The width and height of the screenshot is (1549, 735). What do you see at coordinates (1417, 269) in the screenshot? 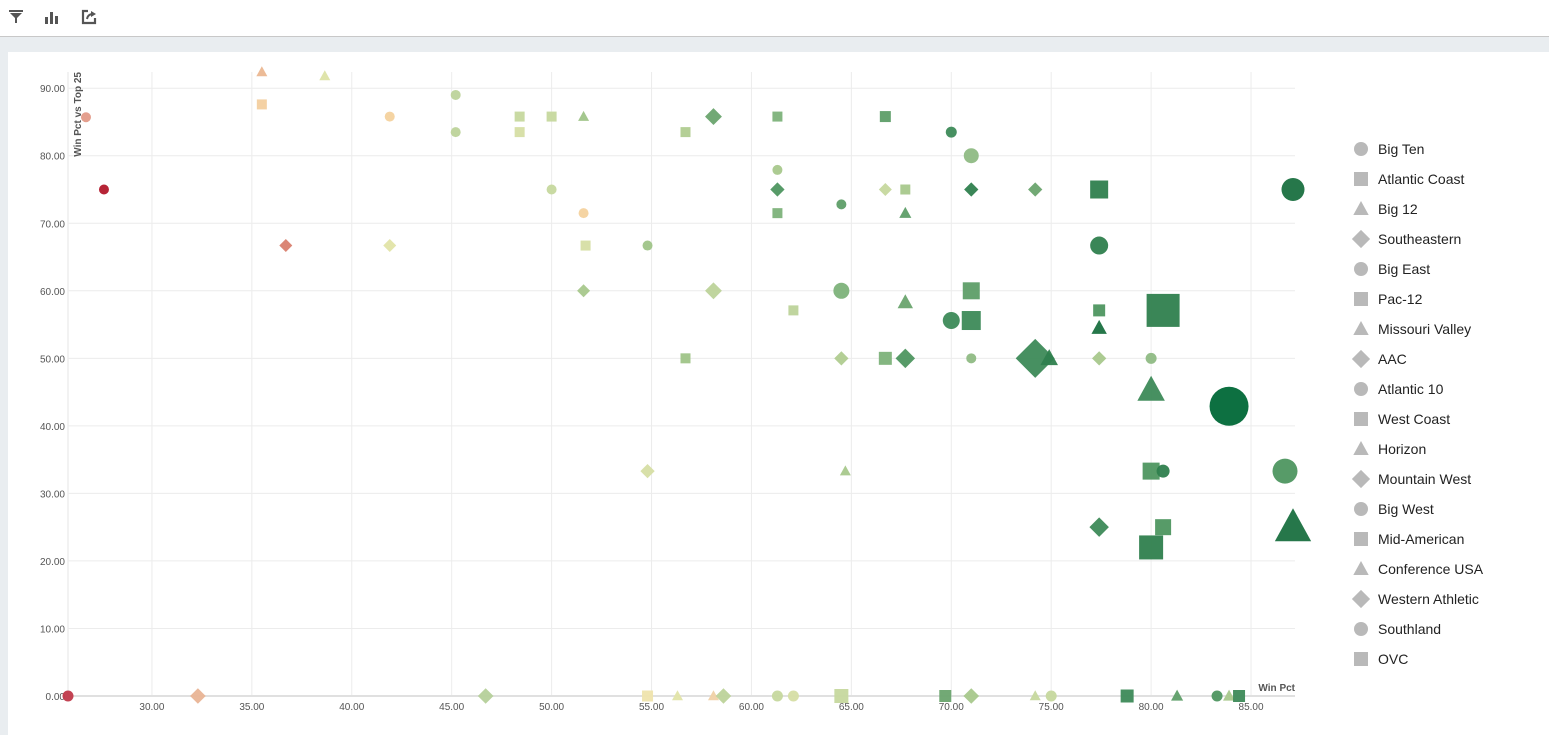
I see `legend-item: Big East` at bounding box center [1417, 269].